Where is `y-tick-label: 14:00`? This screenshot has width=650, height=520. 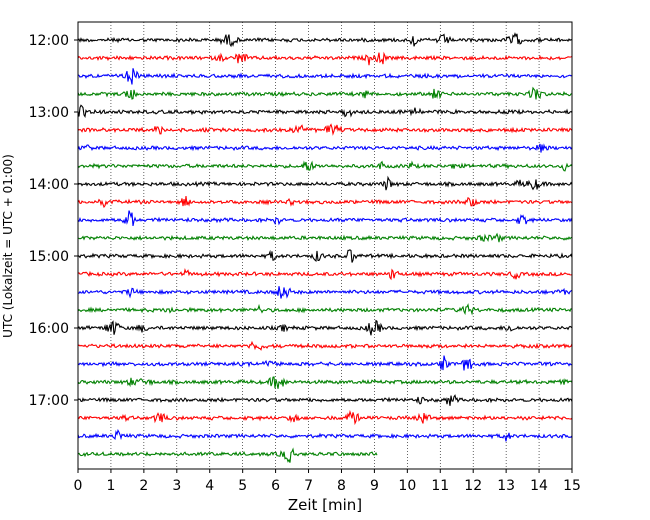
y-tick-label: 14:00 is located at coordinates (49, 185).